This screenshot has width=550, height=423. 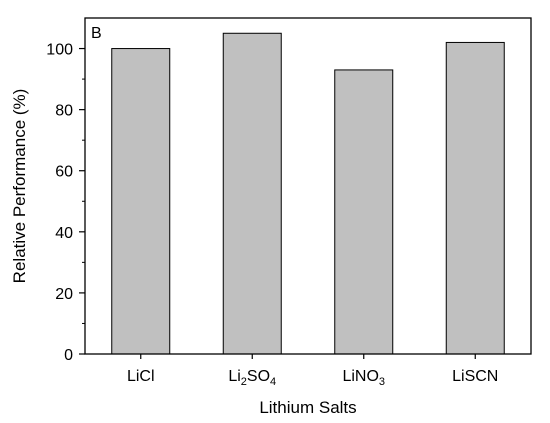 What do you see at coordinates (141, 376) in the screenshot?
I see `x-tick-label-licl: LiCl` at bounding box center [141, 376].